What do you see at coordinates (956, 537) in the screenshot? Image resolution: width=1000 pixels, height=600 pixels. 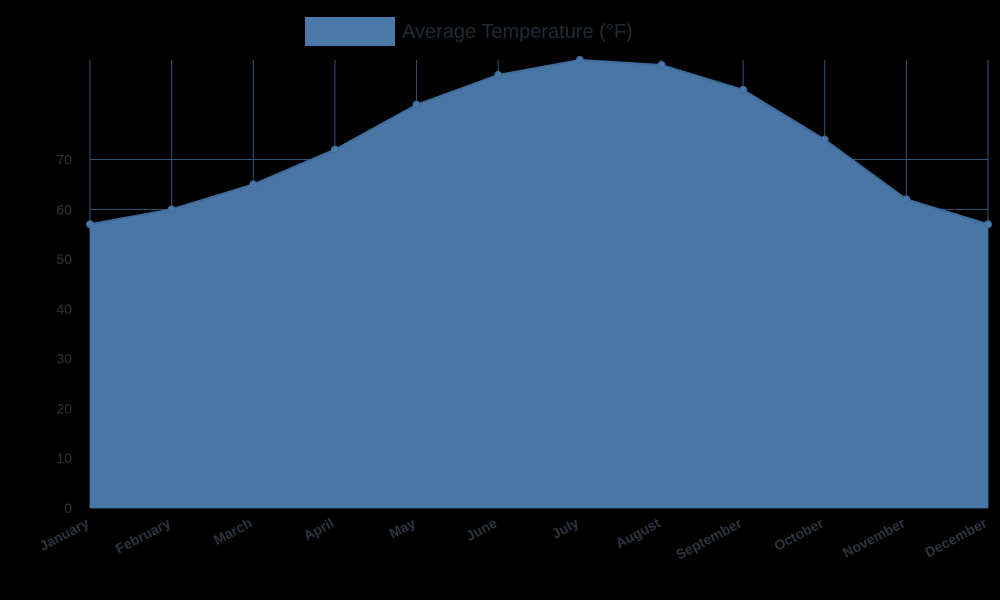 I see `x-tick-label: December` at bounding box center [956, 537].